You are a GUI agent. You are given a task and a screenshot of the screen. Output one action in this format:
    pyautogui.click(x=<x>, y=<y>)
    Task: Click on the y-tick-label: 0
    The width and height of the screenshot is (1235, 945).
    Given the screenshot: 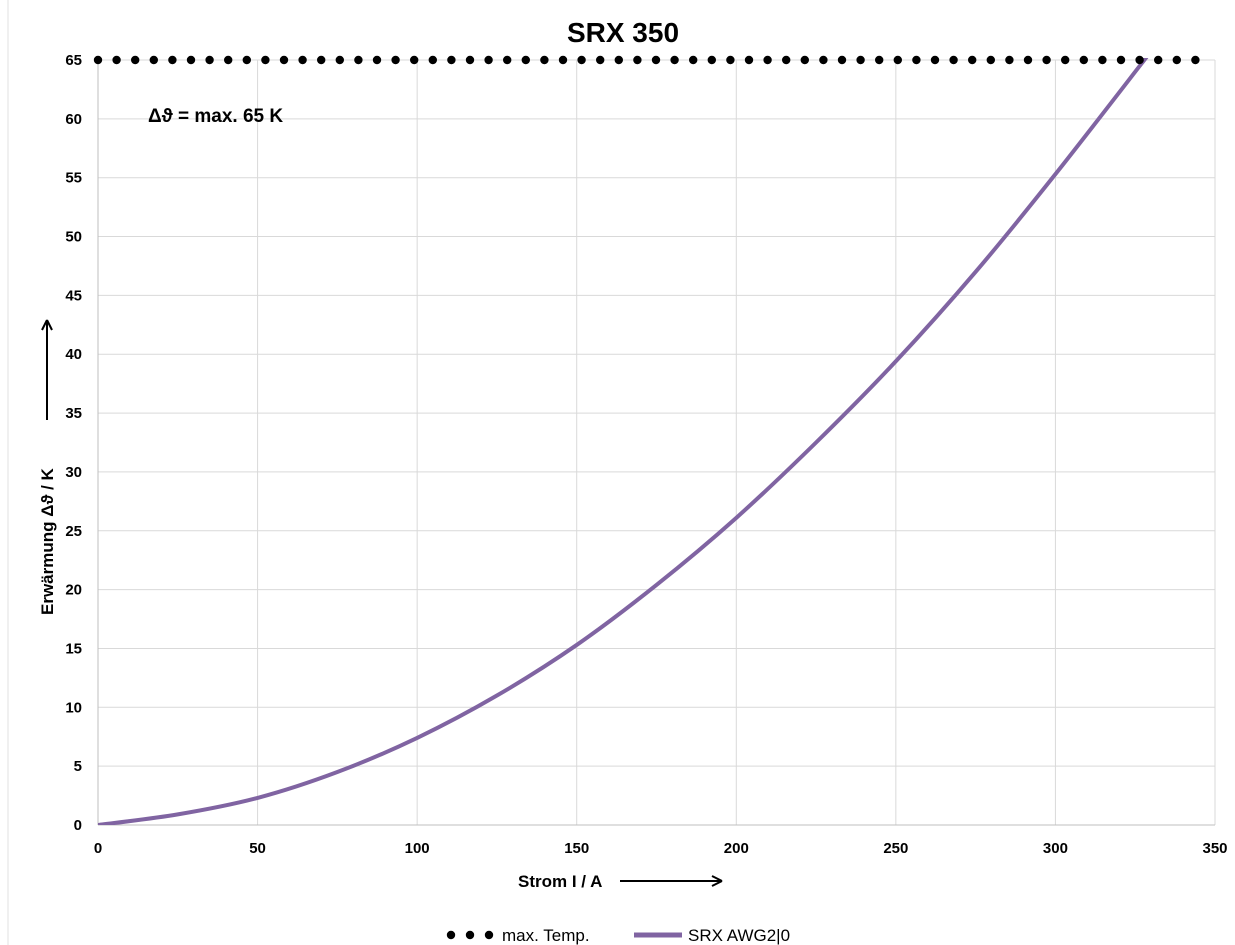 What is the action you would take?
    pyautogui.click(x=78, y=825)
    